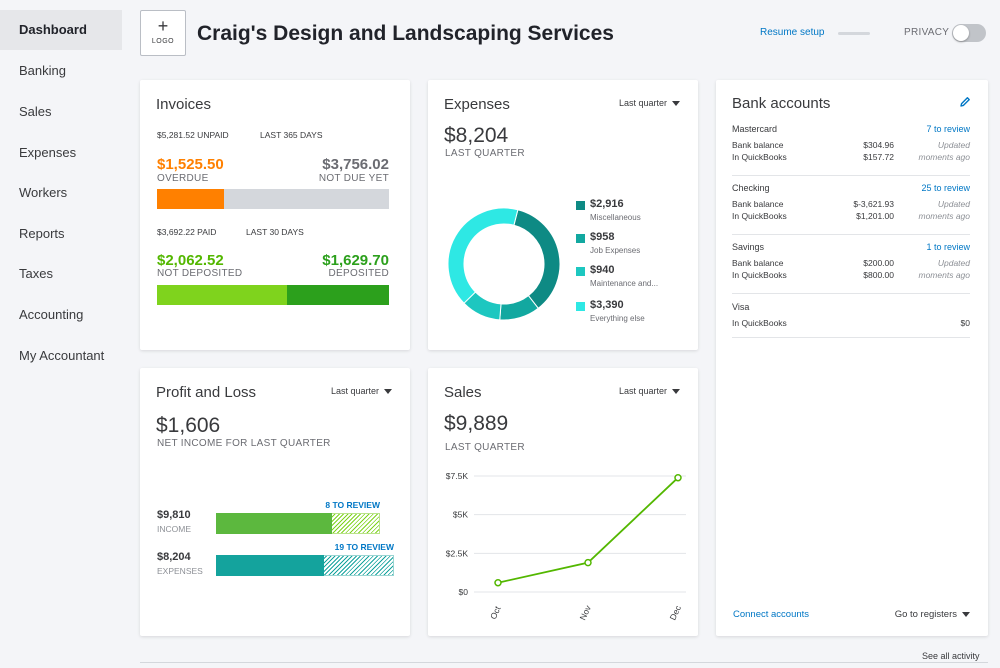 The image size is (1000, 668). Describe the element at coordinates (741, 307) in the screenshot. I see `account-name: Visa` at that location.